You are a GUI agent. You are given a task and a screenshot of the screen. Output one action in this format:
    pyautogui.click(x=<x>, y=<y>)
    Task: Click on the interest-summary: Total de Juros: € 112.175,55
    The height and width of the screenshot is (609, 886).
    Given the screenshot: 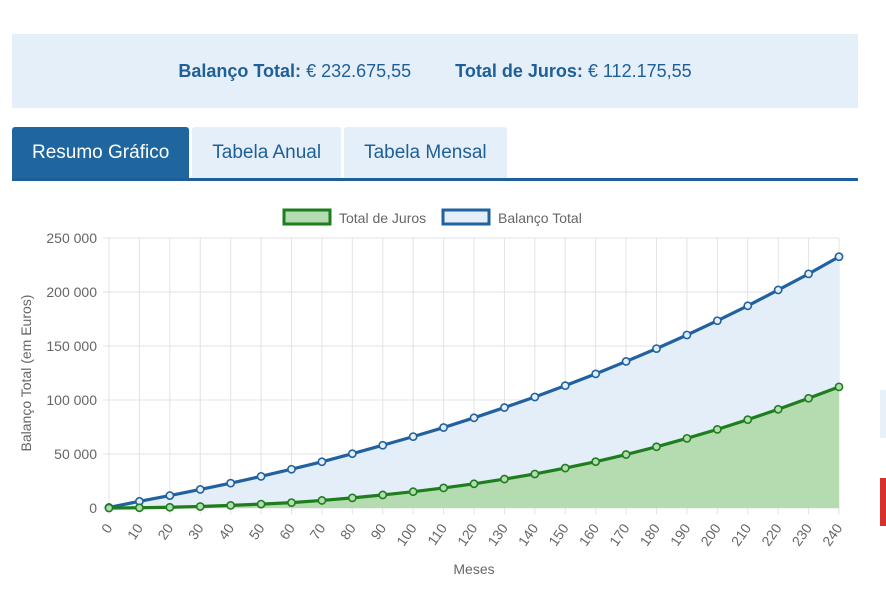 What is the action you would take?
    pyautogui.click(x=573, y=71)
    